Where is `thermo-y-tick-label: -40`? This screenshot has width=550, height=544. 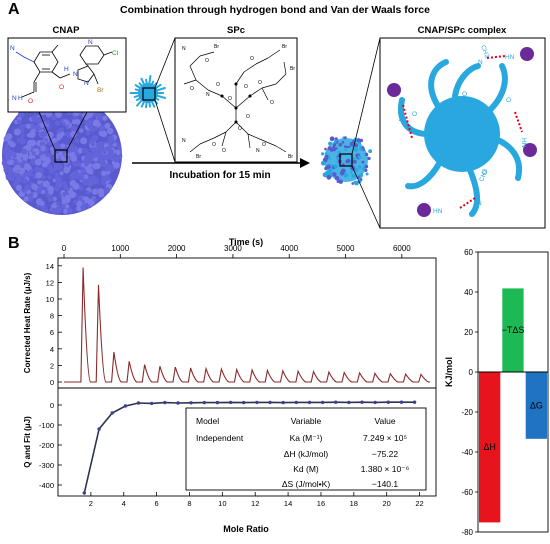 thermo-y-tick-label: -40 is located at coordinates (467, 452).